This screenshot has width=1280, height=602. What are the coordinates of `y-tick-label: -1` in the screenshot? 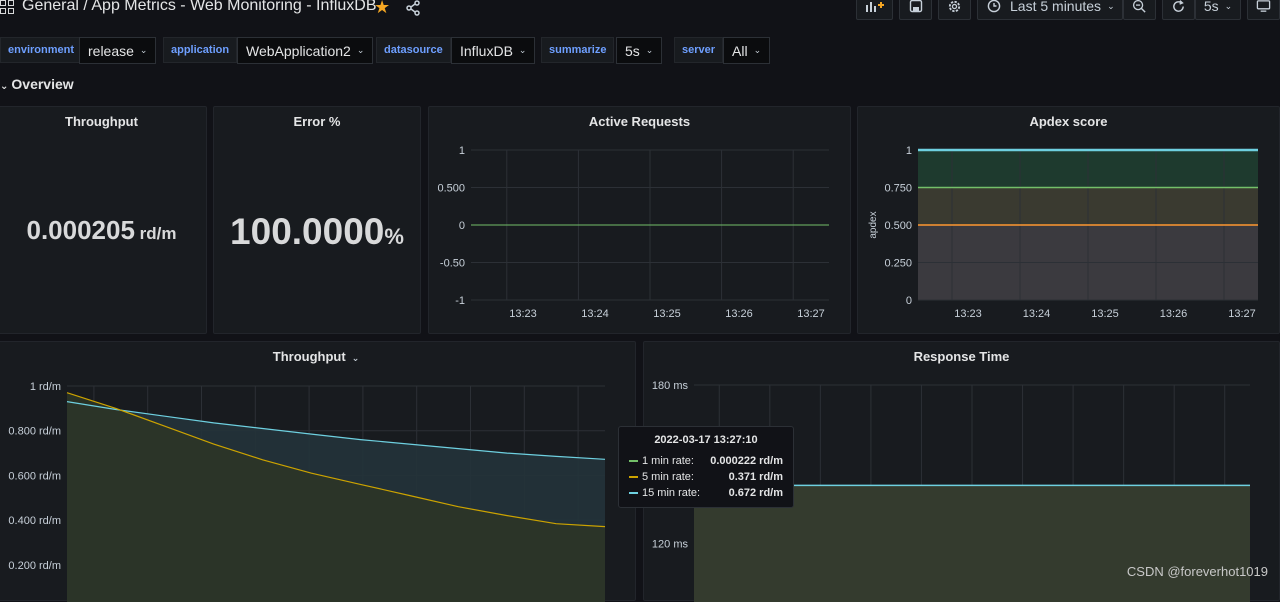 It's located at (460, 301).